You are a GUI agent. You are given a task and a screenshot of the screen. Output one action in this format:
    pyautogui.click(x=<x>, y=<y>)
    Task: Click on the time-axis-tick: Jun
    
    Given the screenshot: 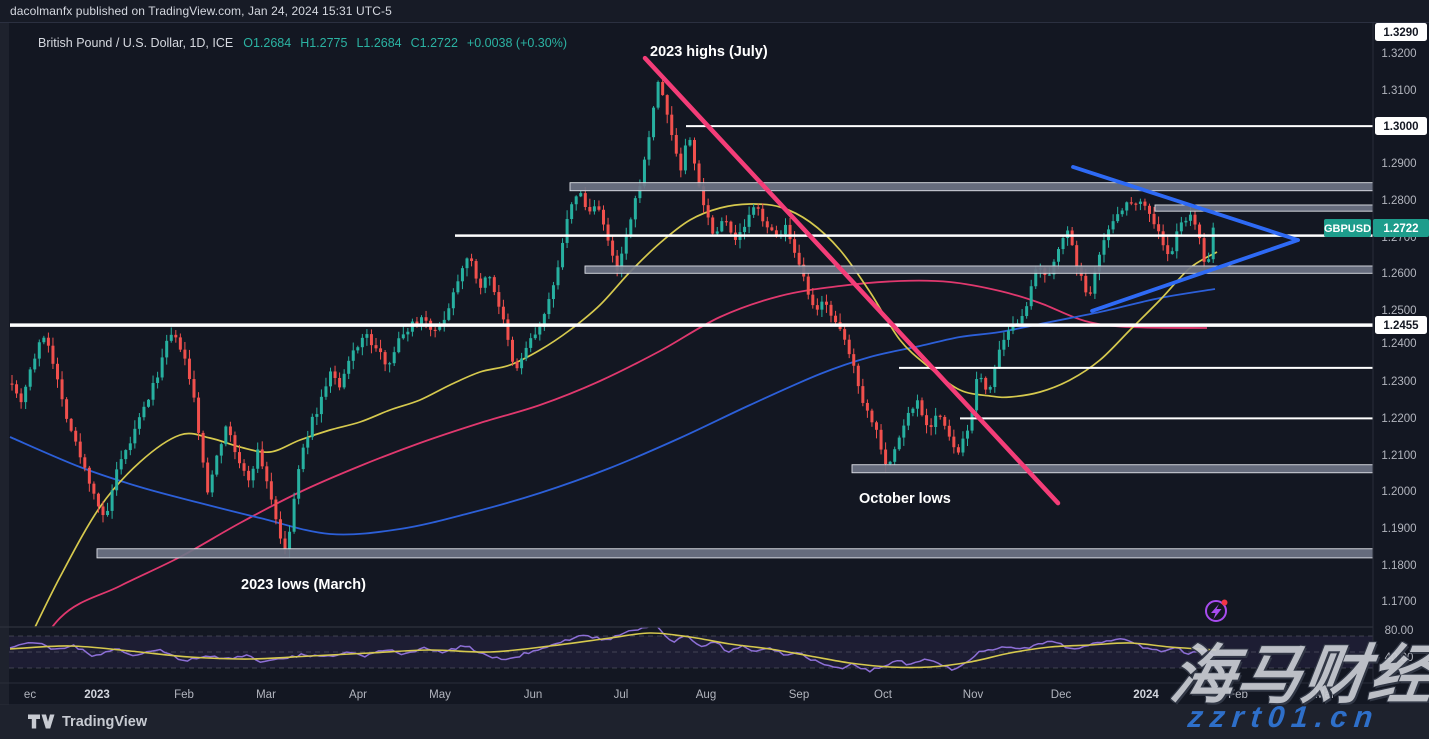 What is the action you would take?
    pyautogui.click(x=533, y=695)
    